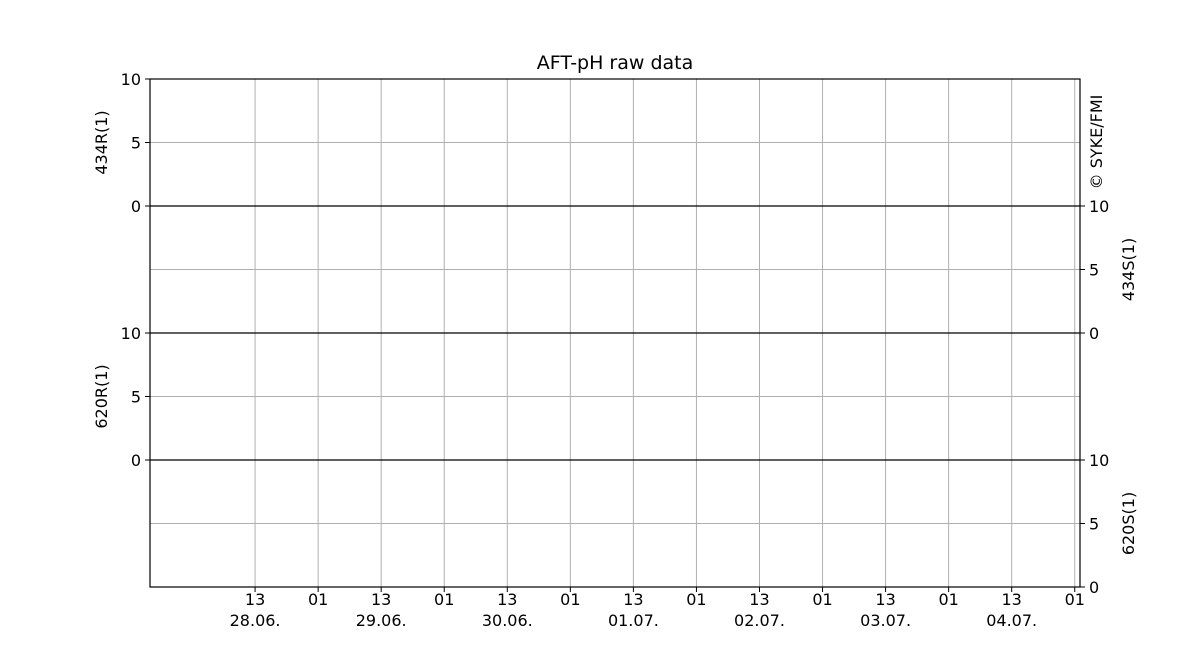 This screenshot has height=660, width=1200. I want to click on x-day-label: 01.07., so click(633, 620).